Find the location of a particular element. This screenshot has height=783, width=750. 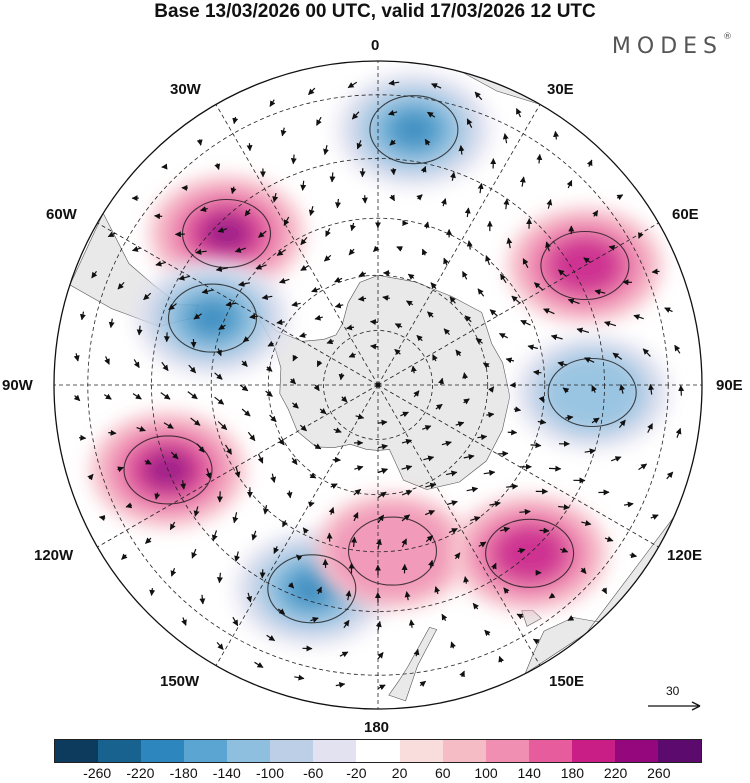

colorbar-tick-label: -260 is located at coordinates (97, 773).